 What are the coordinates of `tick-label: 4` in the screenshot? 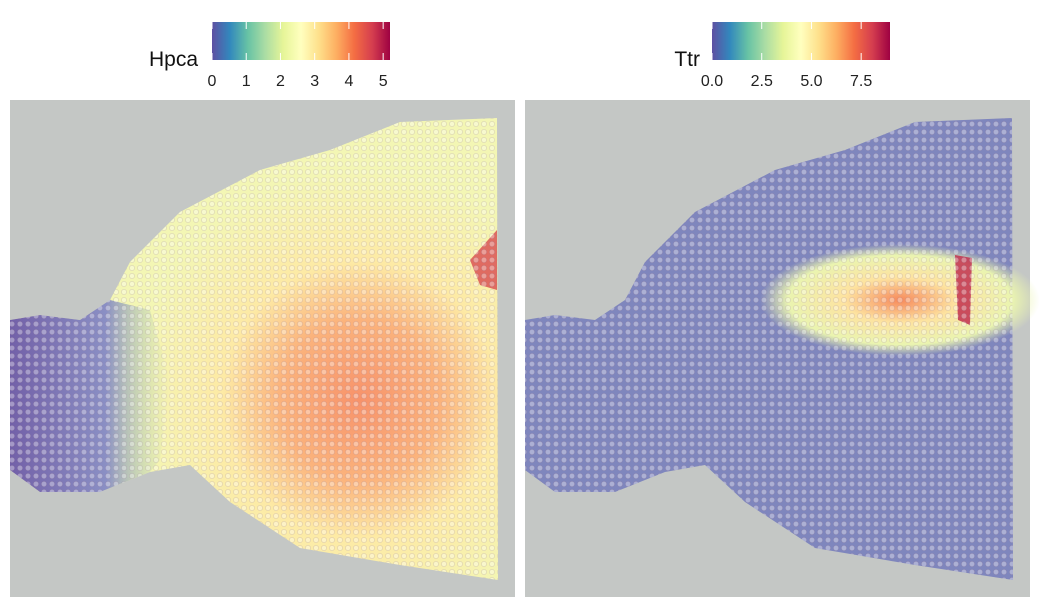 It's located at (348, 81).